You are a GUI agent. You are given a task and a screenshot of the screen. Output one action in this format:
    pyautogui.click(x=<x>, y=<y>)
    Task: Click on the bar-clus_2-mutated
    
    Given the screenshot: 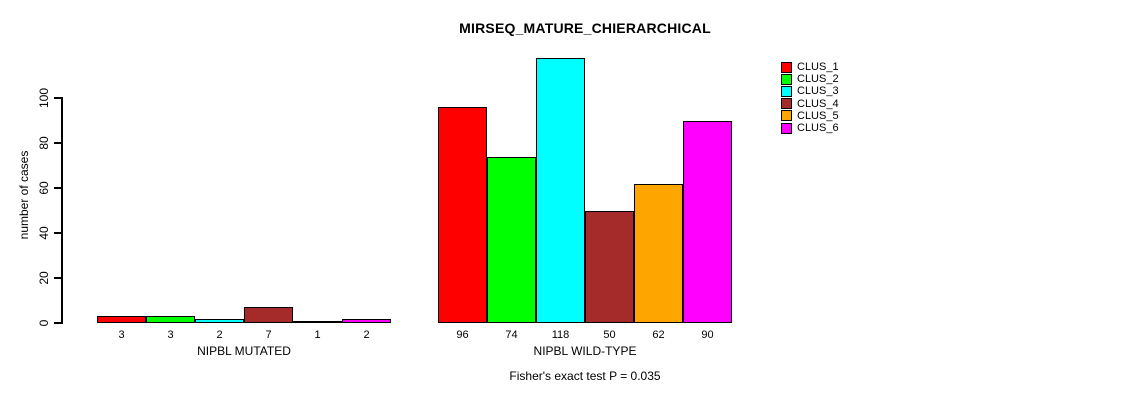 What is the action you would take?
    pyautogui.click(x=170, y=319)
    